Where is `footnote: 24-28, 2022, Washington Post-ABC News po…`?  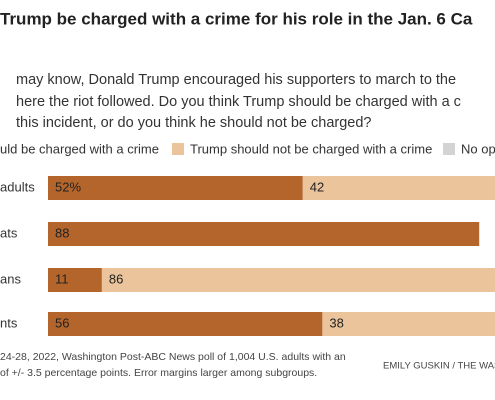 footnote: 24-28, 2022, Washington Post-ABC News po… is located at coordinates (173, 357).